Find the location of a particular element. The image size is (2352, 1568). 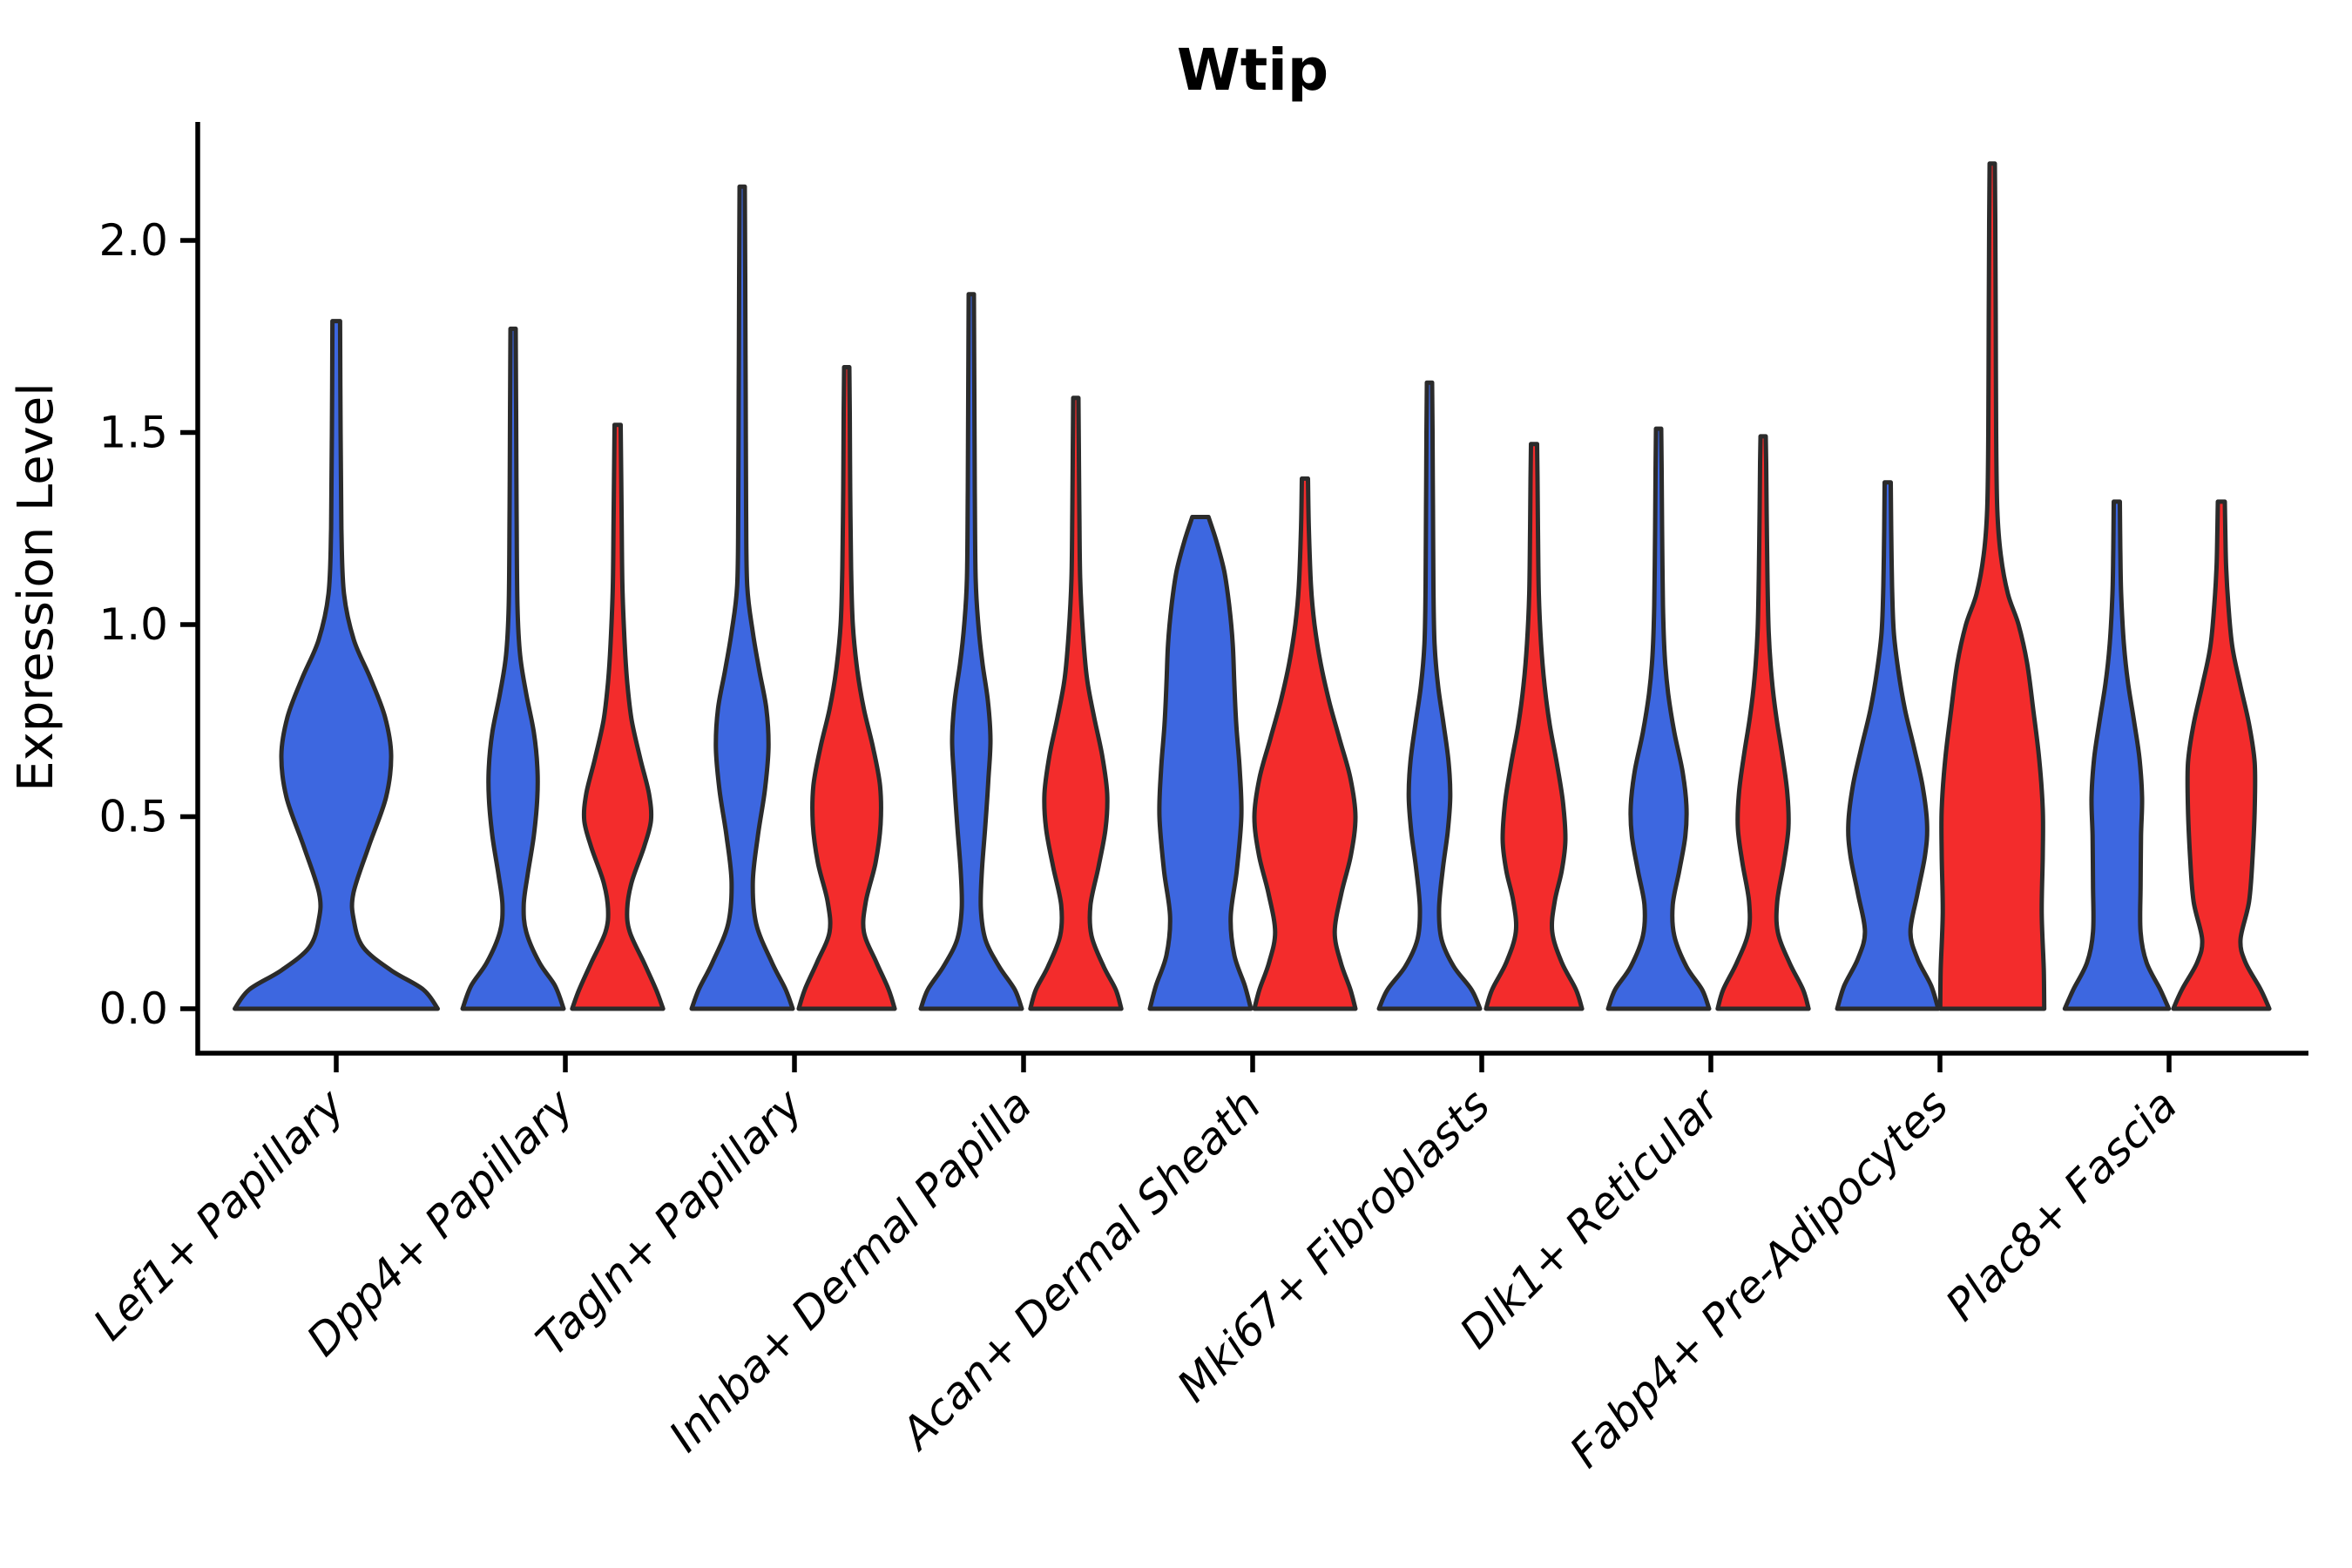

x-tick-label: Fabp4+ Pre-Adipocytes is located at coordinates (1759, 1278).